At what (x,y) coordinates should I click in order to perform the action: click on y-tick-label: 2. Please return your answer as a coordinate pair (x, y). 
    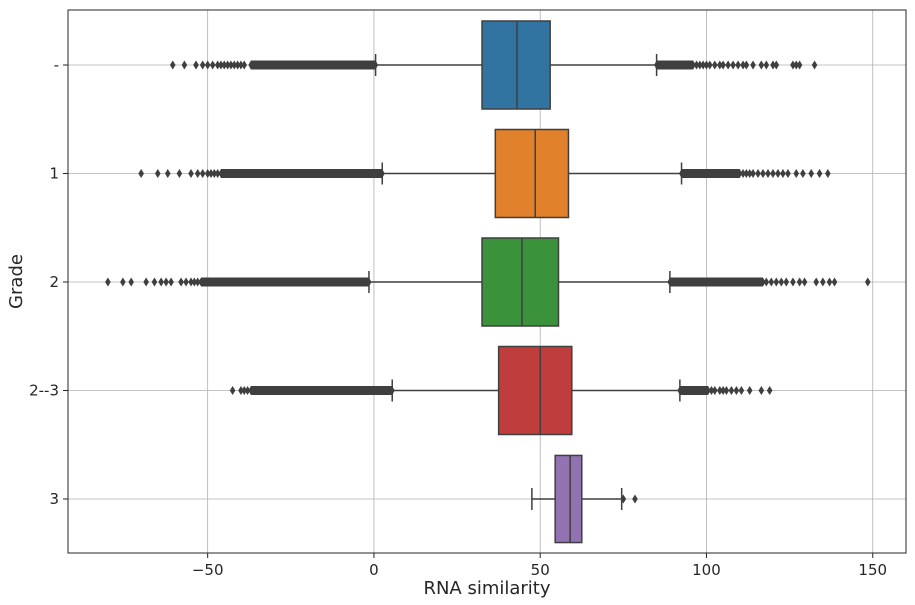
    Looking at the image, I should click on (54, 282).